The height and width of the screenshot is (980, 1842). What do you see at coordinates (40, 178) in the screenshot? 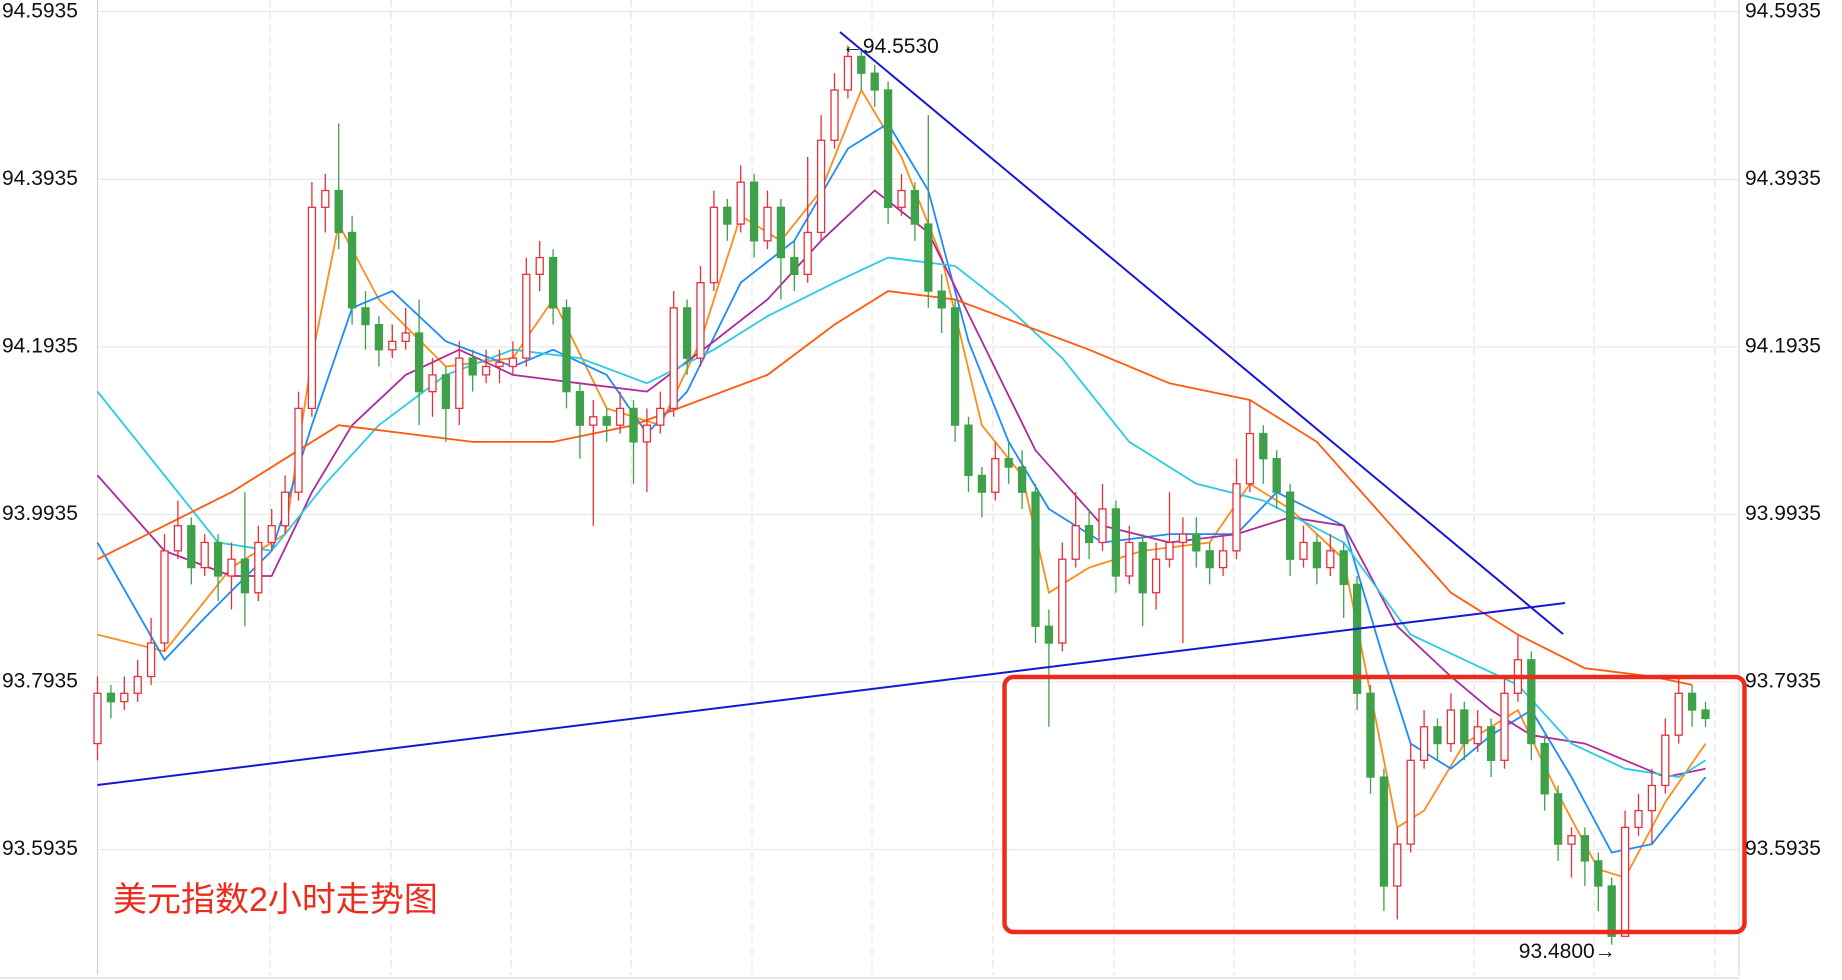
I see `y-tick-label: 94.3935` at bounding box center [40, 178].